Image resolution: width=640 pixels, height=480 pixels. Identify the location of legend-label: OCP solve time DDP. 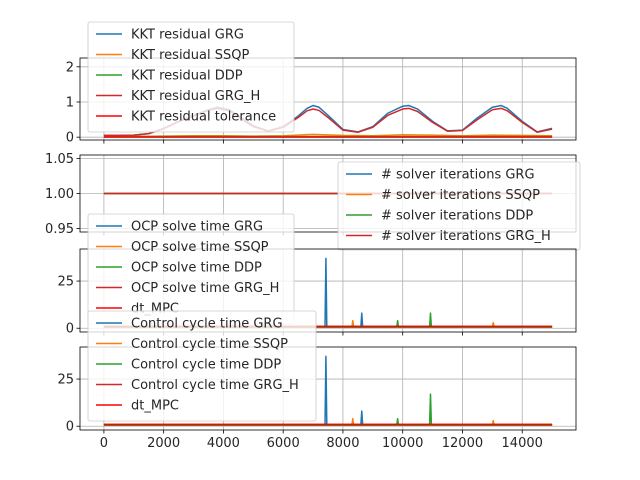
(196, 268).